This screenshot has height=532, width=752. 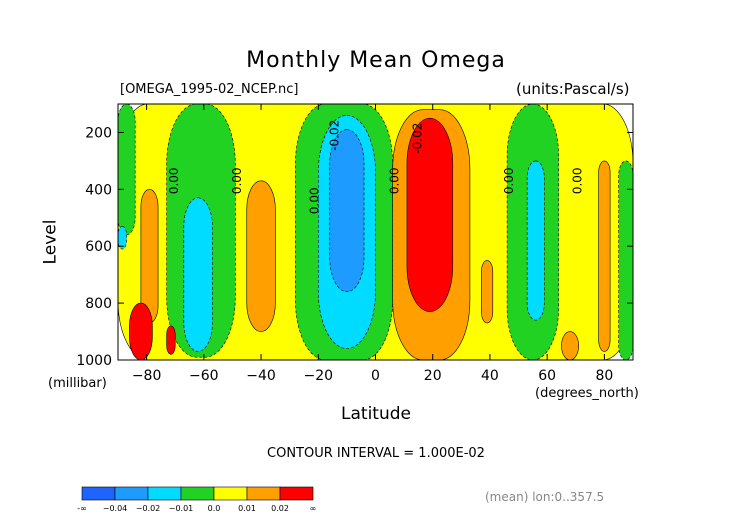 I want to click on colorbar-tick-label: 0.02, so click(x=280, y=508).